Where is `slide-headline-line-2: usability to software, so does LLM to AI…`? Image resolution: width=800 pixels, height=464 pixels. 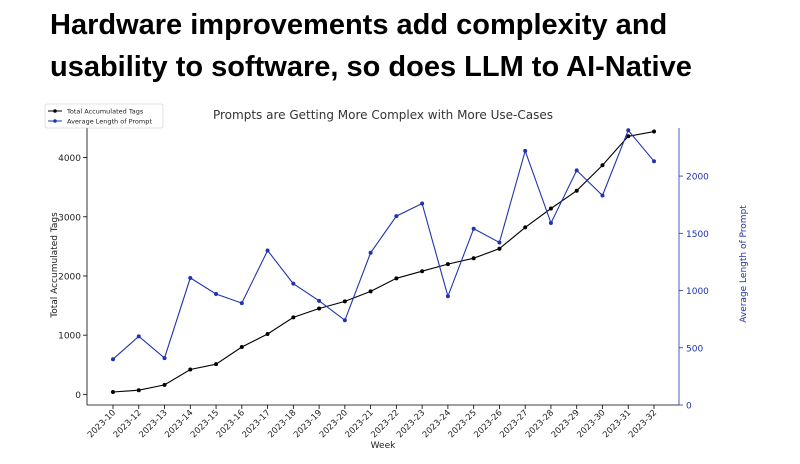 slide-headline-line-2: usability to software, so does LLM to AI… is located at coordinates (371, 67).